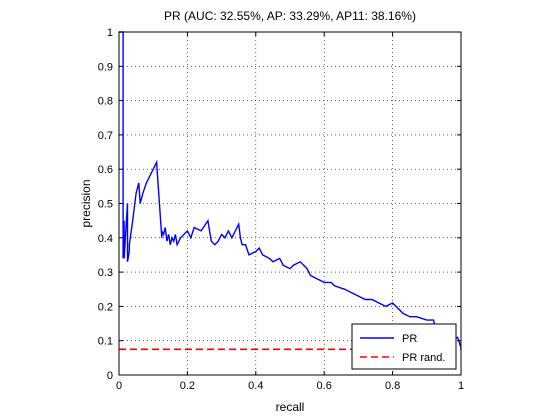 This screenshot has height=420, width=560. What do you see at coordinates (423, 358) in the screenshot?
I see `legend-label-pr-rand: PR rand.` at bounding box center [423, 358].